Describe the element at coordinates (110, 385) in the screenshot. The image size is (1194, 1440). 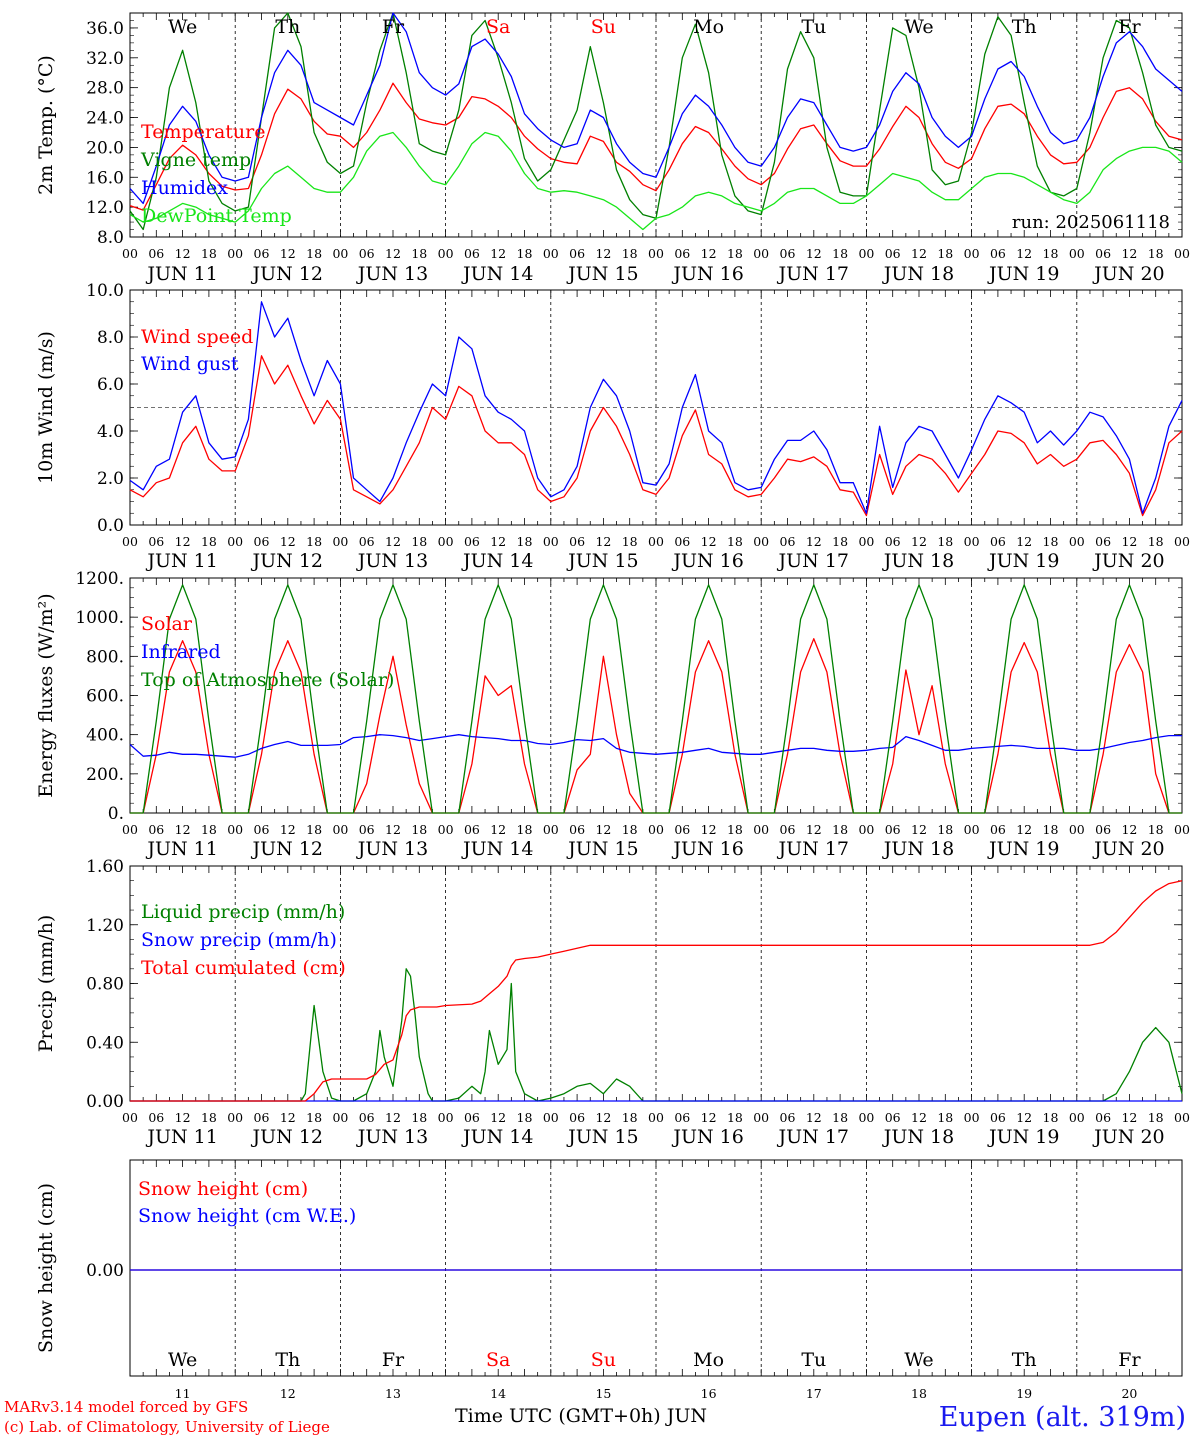
I see `wind-y-tick-label: 6.0` at that location.